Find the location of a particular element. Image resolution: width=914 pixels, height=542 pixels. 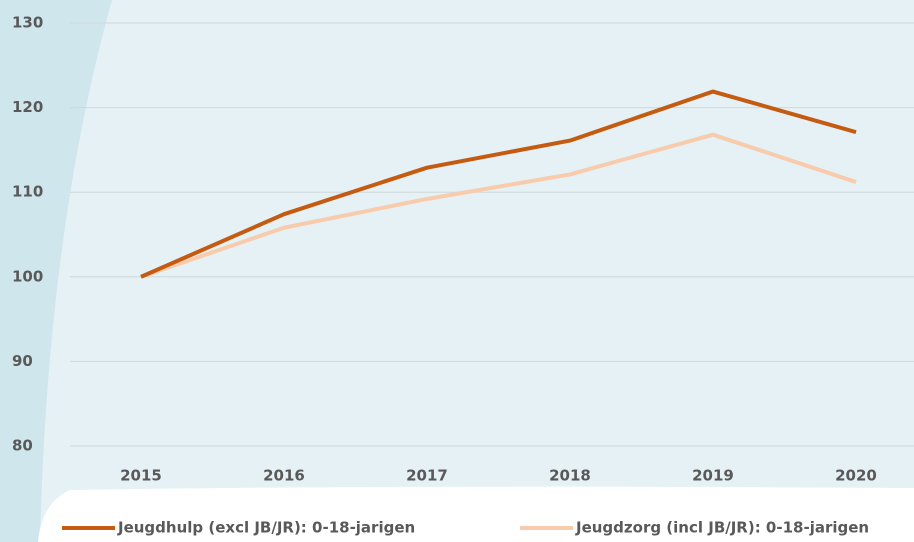

decor-shape is located at coordinates (56, 271).